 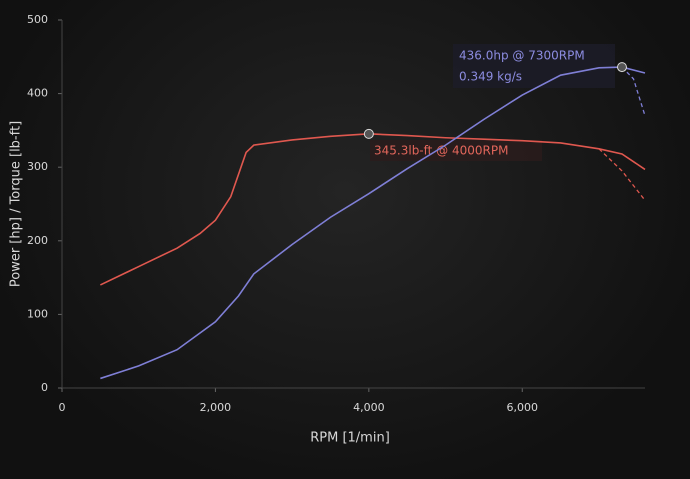 I want to click on y-tick-label: 200, so click(x=37, y=240).